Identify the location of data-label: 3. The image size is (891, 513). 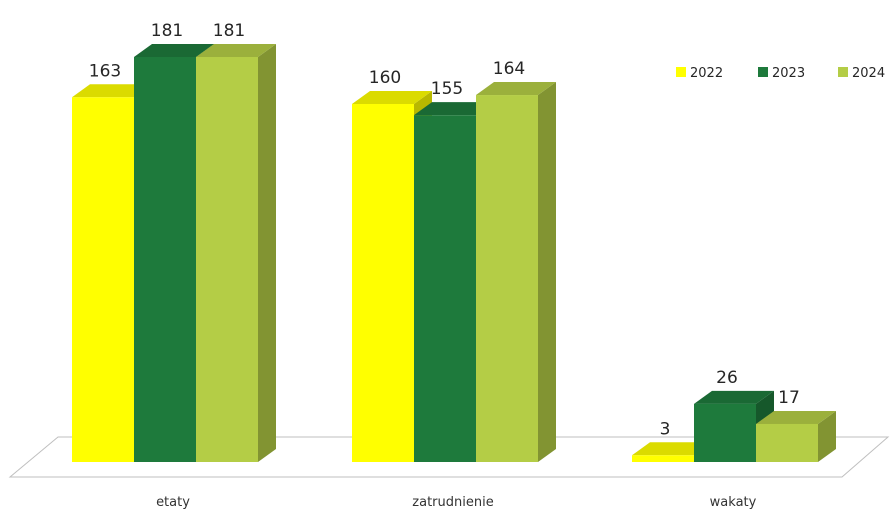
(665, 429).